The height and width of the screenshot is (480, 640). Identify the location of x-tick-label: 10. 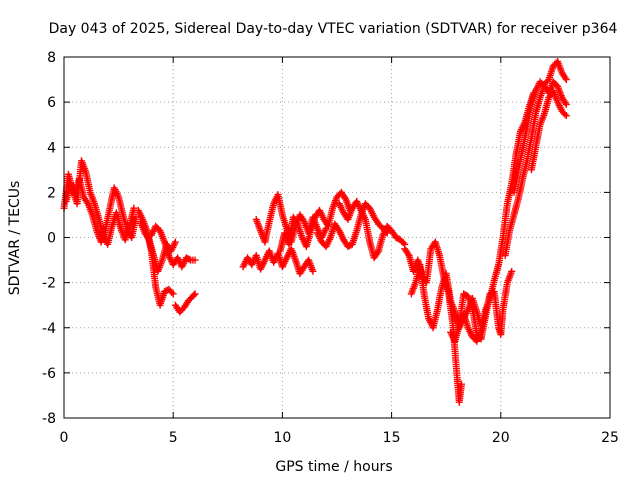
(282, 438).